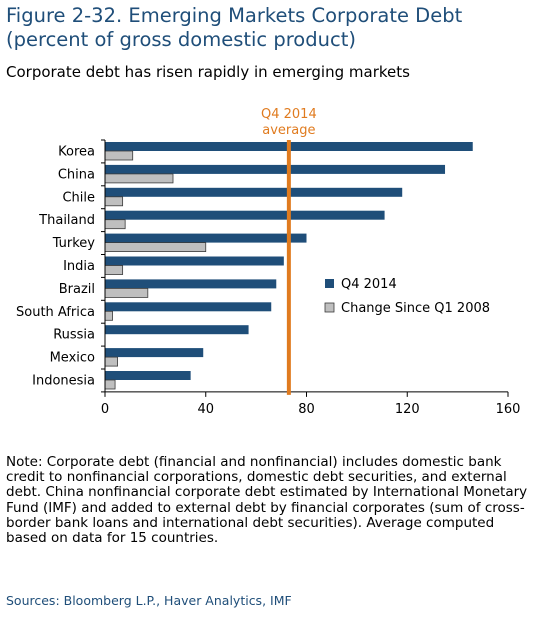  Describe the element at coordinates (63, 380) in the screenshot. I see `category-label: Indonesia` at that location.